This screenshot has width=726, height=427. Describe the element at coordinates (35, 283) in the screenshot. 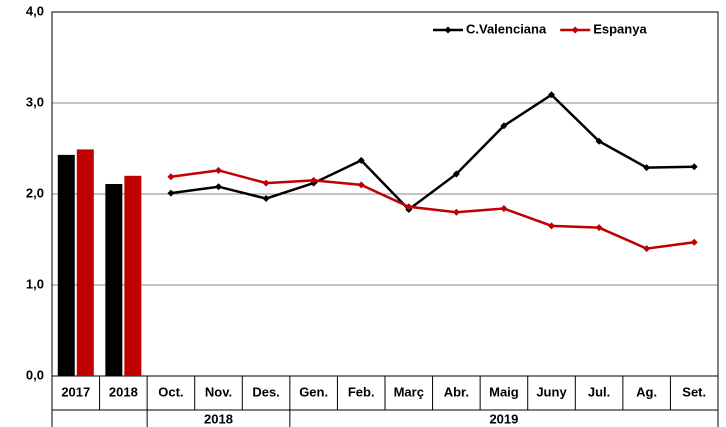

I see `y-tick-label: 1,0` at that location.